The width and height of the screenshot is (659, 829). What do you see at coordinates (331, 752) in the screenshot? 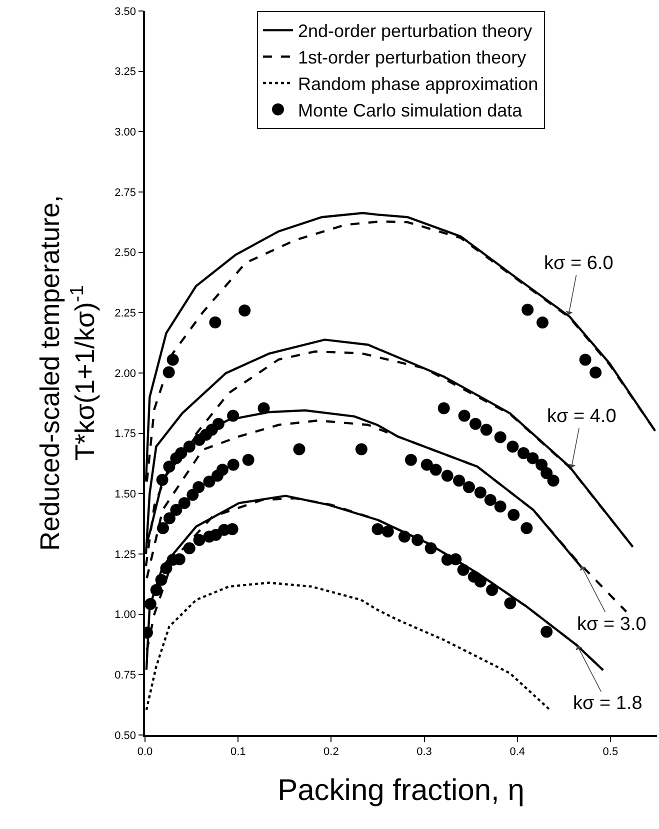
I see `x-tick-label: 0.2` at bounding box center [331, 752].